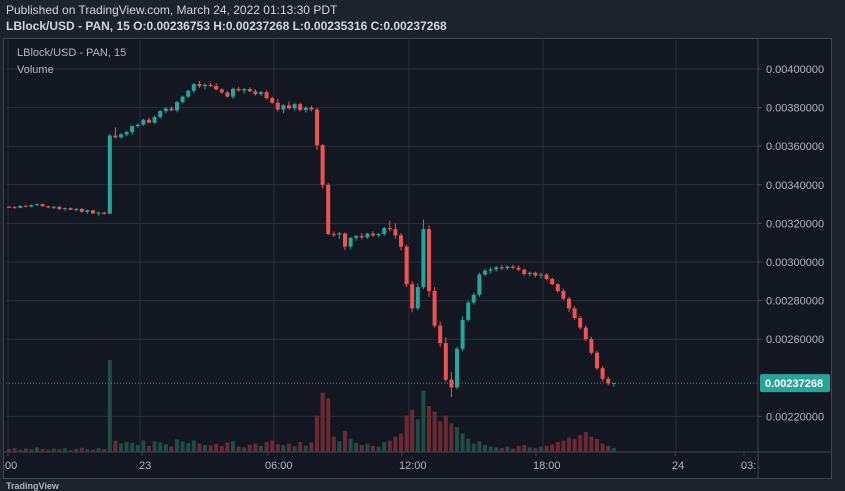 This screenshot has width=845, height=491. I want to click on y-tick-label: 0.00400000, so click(795, 70).